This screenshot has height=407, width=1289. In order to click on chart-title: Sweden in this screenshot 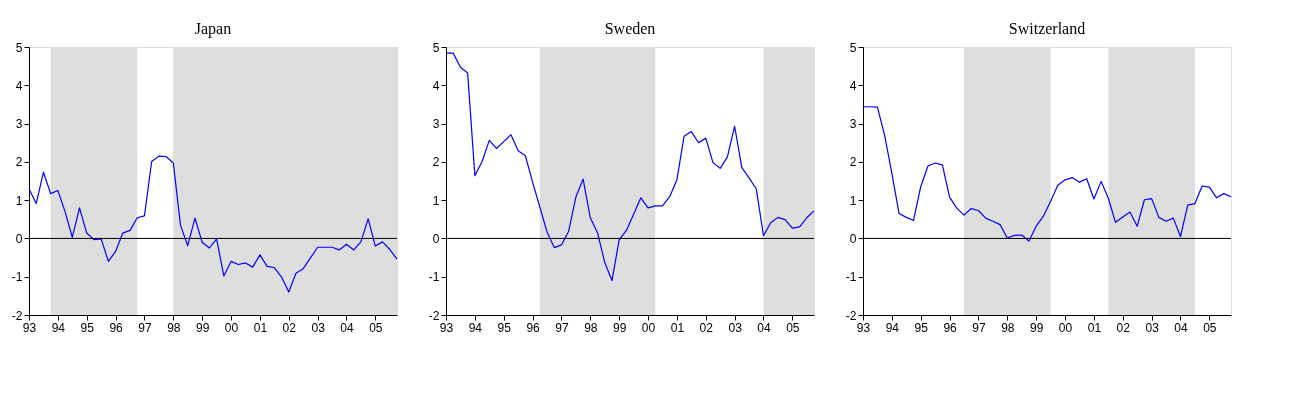, I will do `click(630, 28)`.